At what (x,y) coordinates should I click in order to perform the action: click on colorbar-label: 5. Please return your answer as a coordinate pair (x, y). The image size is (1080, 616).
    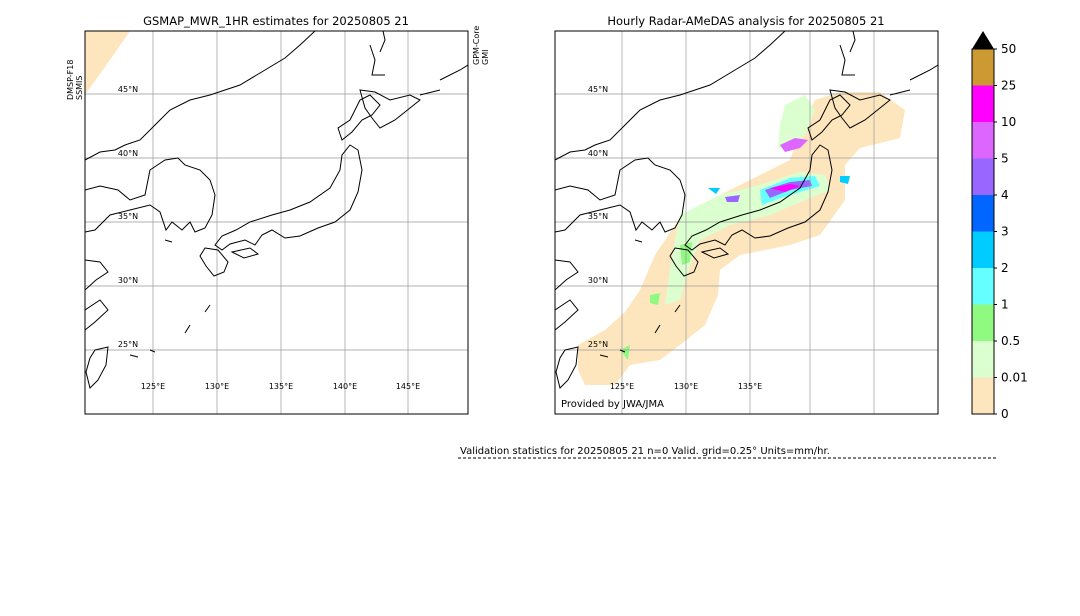
    Looking at the image, I should click on (1005, 159).